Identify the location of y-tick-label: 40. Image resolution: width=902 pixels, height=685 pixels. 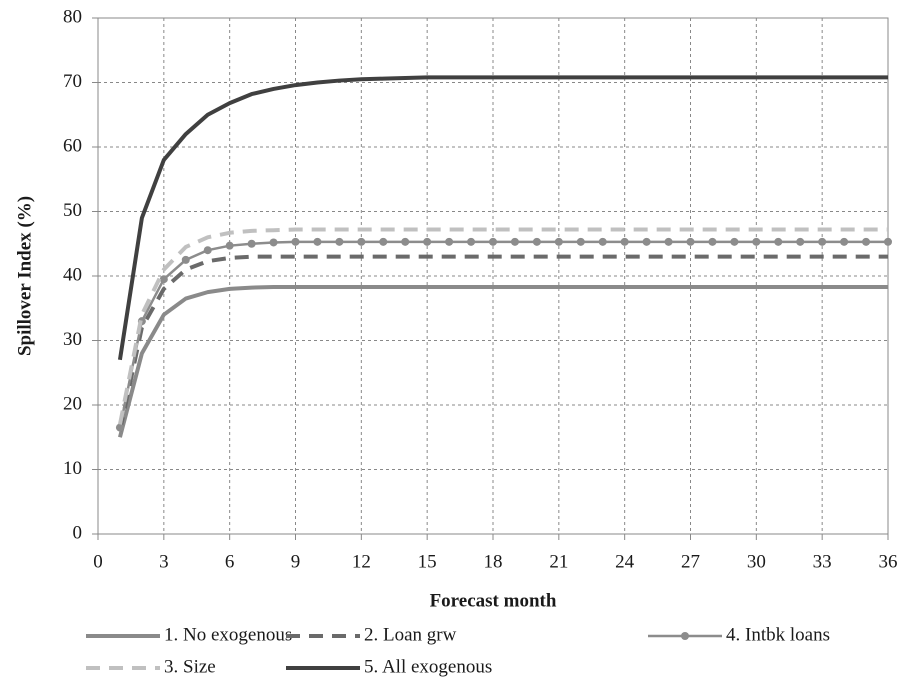
(72, 274).